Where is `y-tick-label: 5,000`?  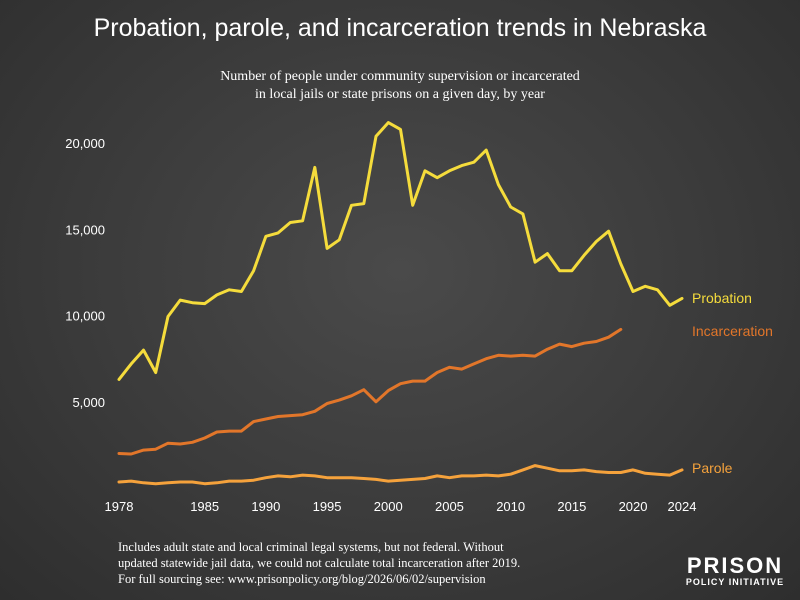 y-tick-label: 5,000 is located at coordinates (88, 402).